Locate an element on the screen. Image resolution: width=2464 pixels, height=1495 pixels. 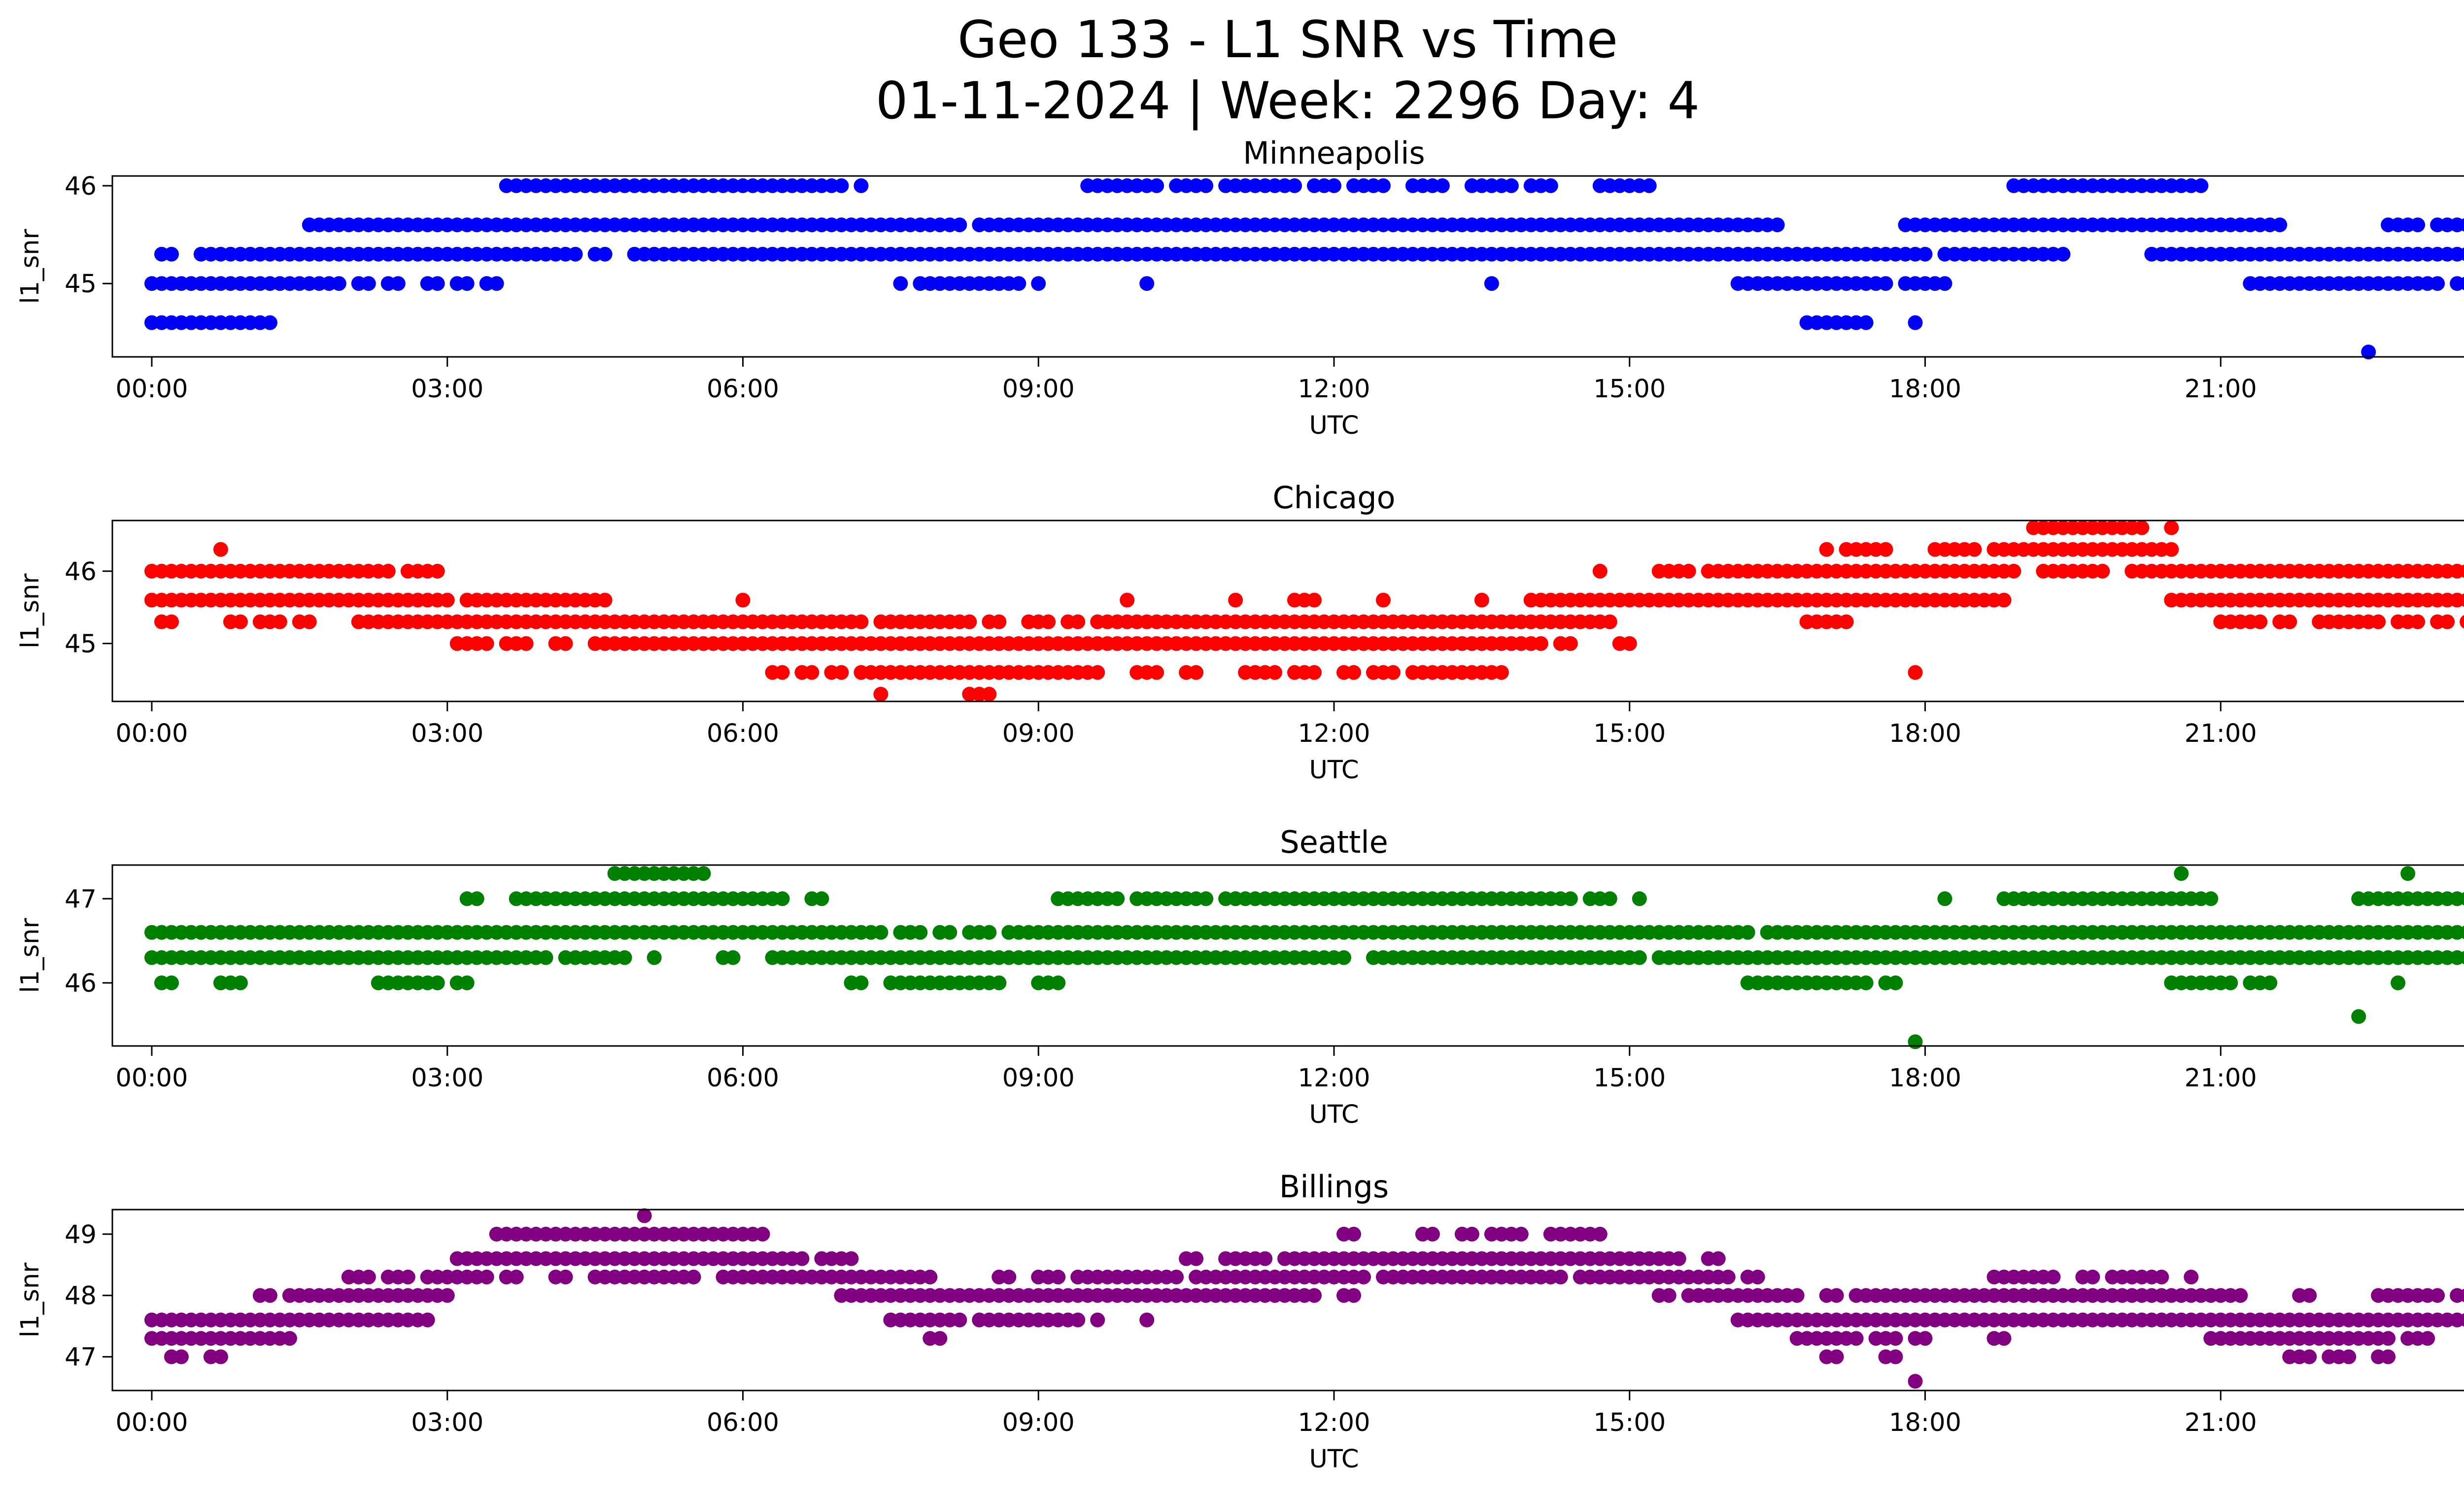
y-tick-label: 47 is located at coordinates (81, 899).